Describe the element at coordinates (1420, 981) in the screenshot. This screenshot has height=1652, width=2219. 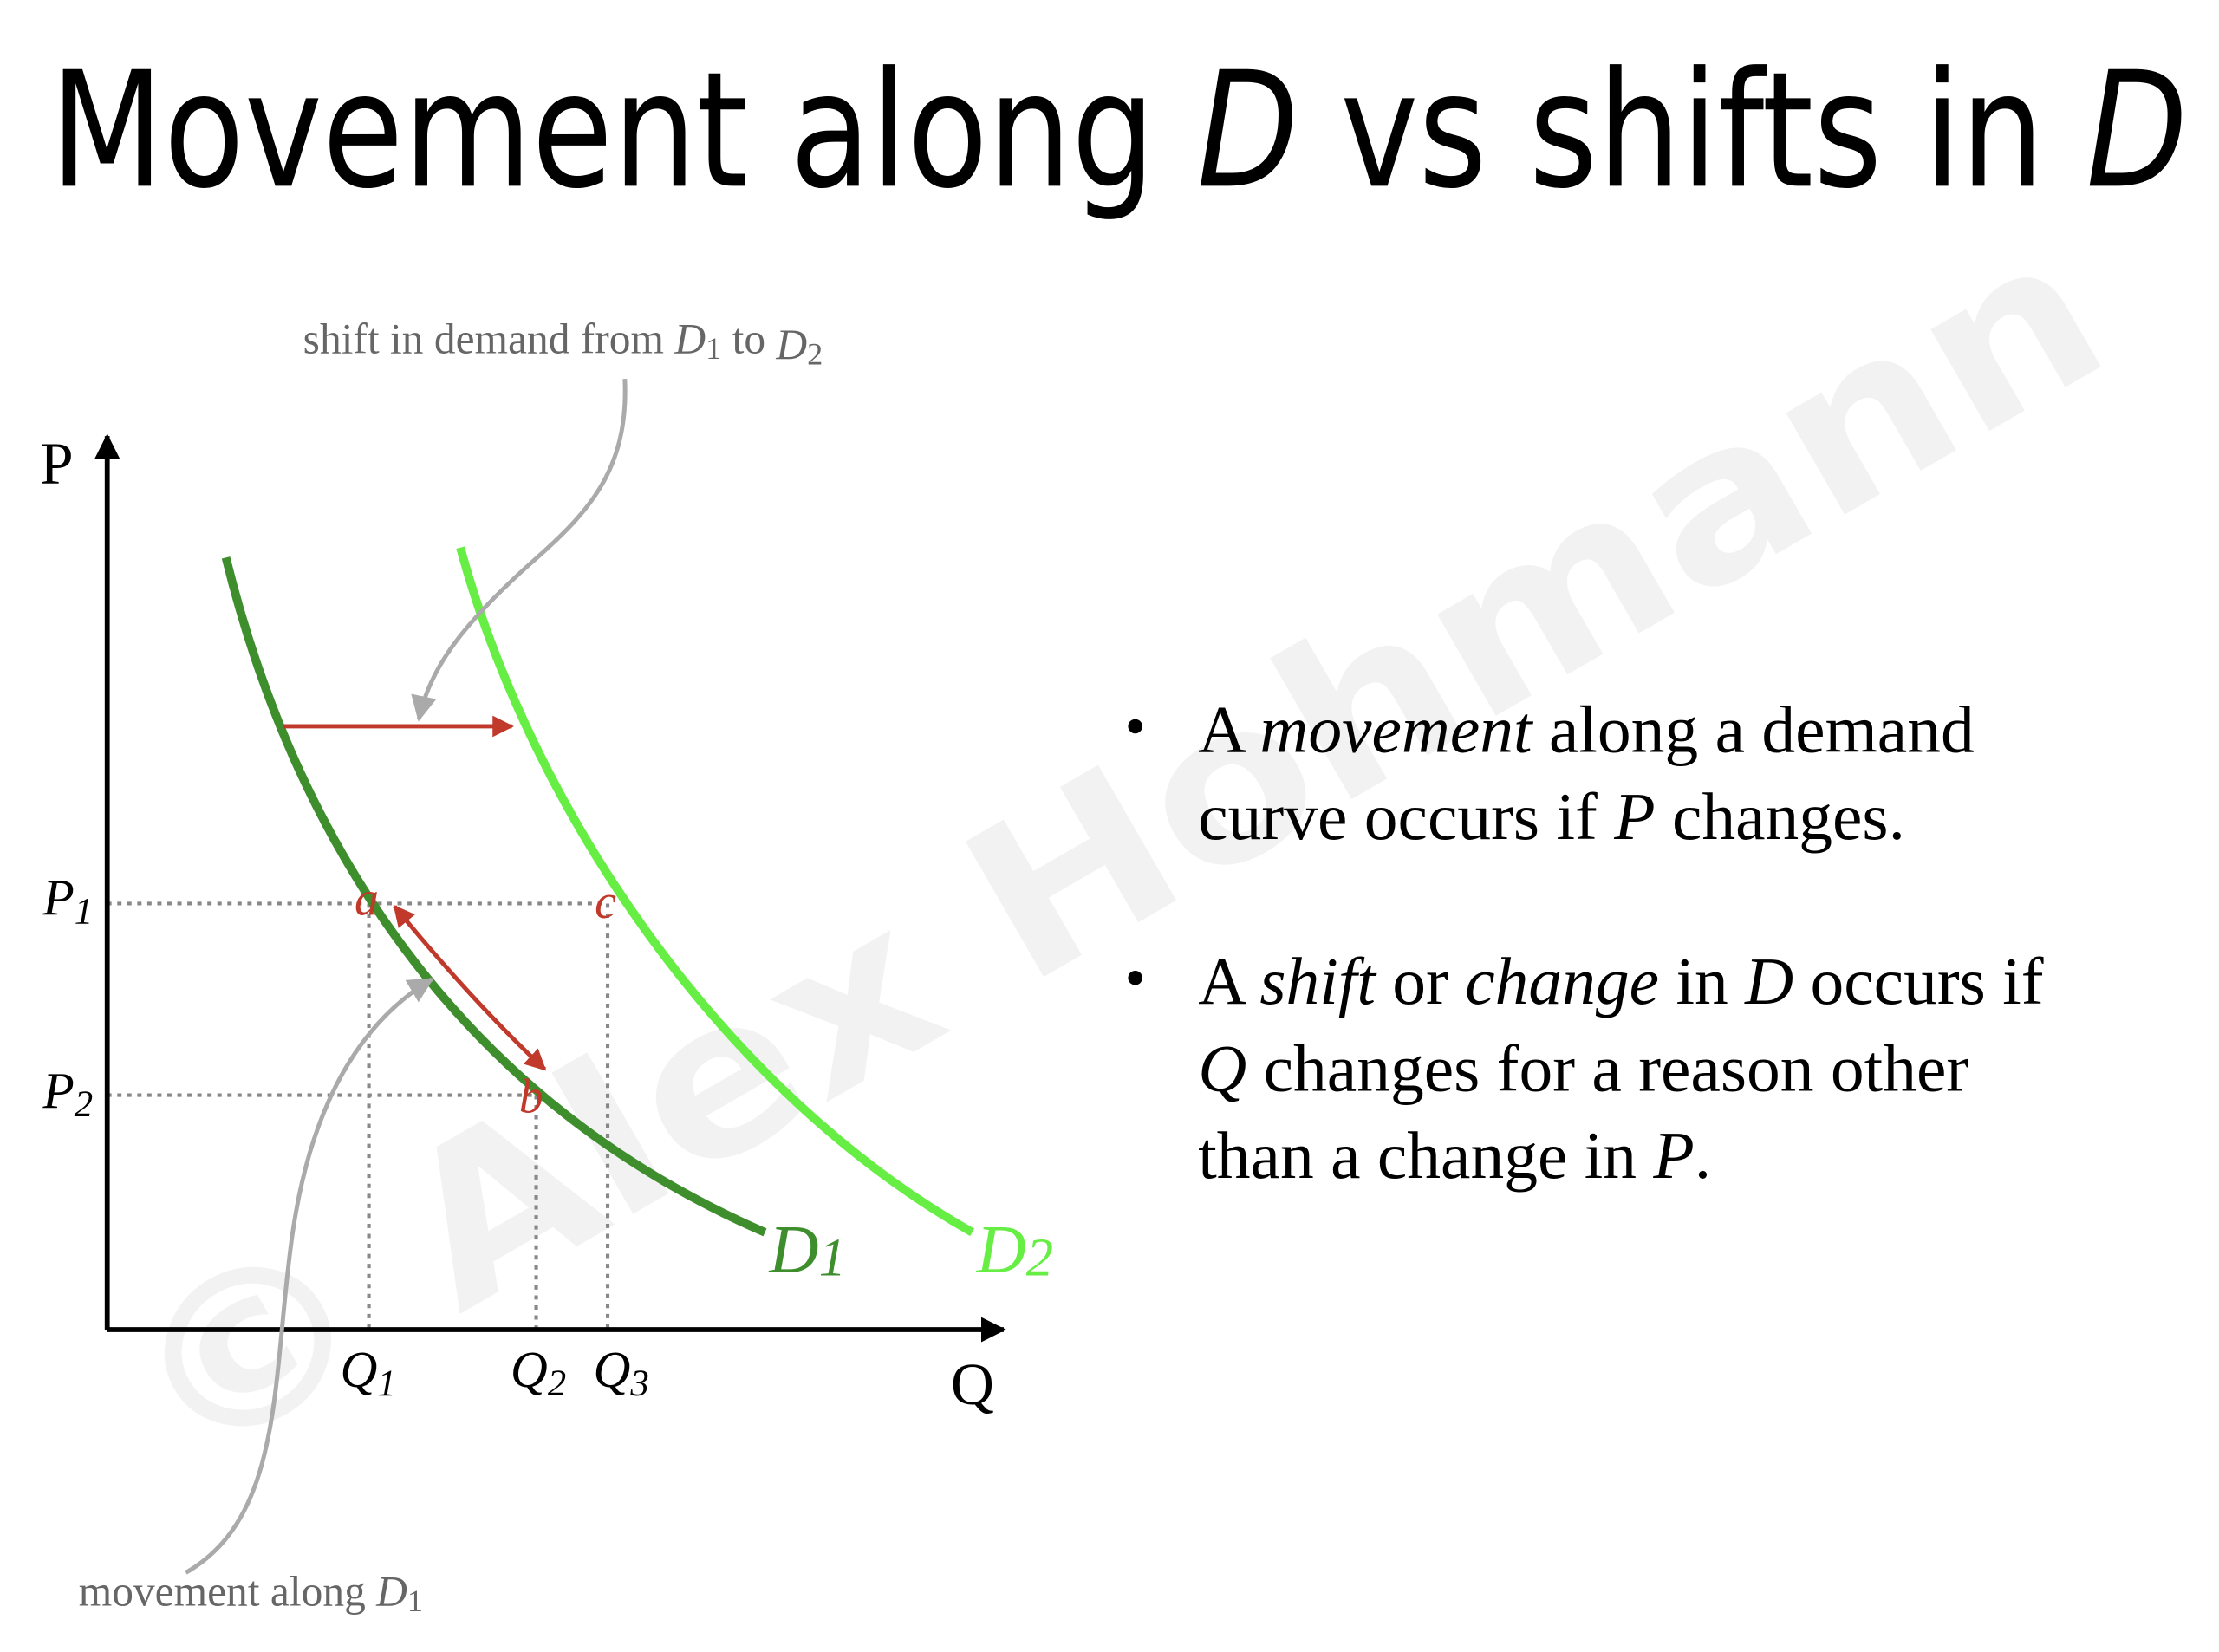
I see `bullet-part: or` at that location.